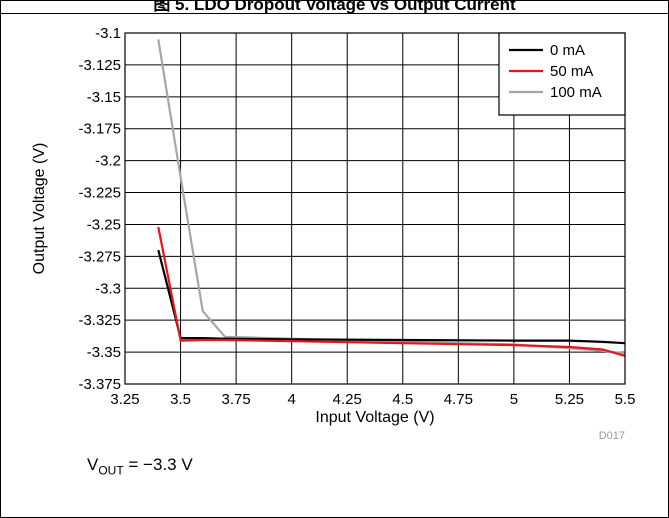  What do you see at coordinates (111, 470) in the screenshot?
I see `vout-subscript: OUT` at bounding box center [111, 470].